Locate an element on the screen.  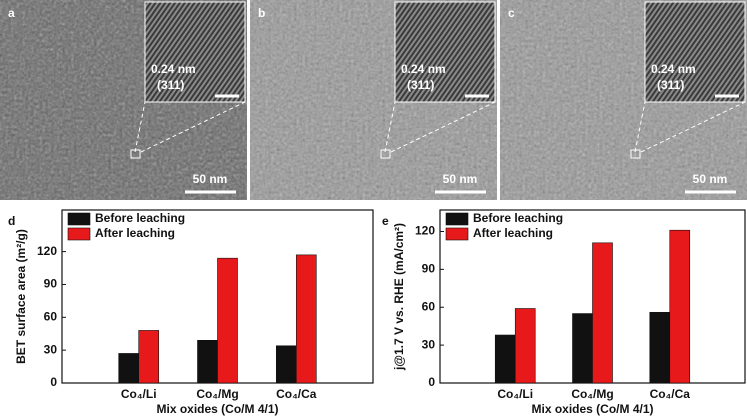
y-axis-label: BET surface area (m²/g) is located at coordinates (21, 296).